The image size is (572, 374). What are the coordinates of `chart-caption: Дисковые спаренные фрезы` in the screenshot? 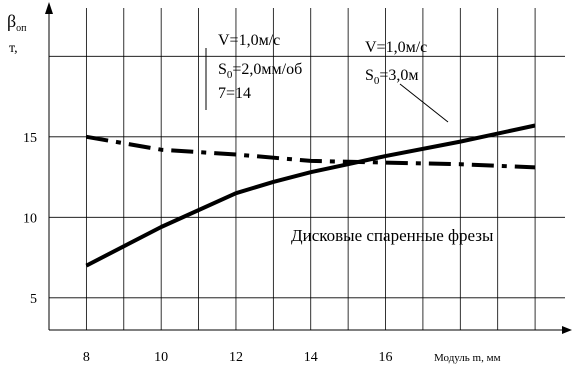 It's located at (392, 235).